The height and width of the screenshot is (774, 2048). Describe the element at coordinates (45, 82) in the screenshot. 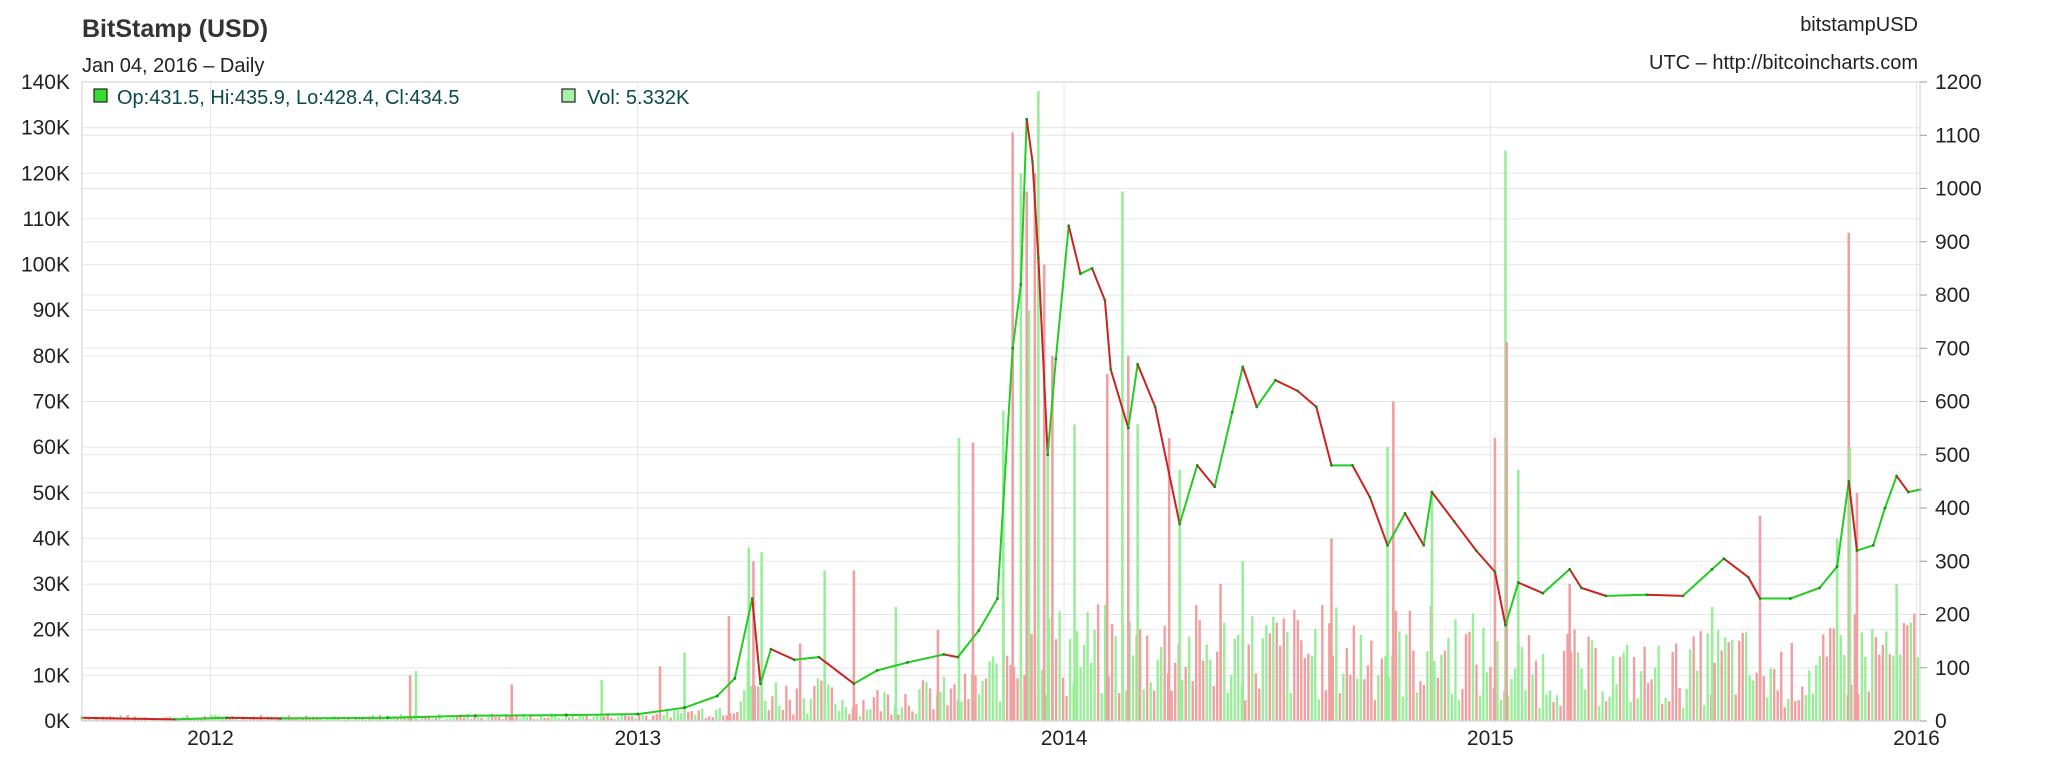

I see `left-tick-label: 140K` at that location.